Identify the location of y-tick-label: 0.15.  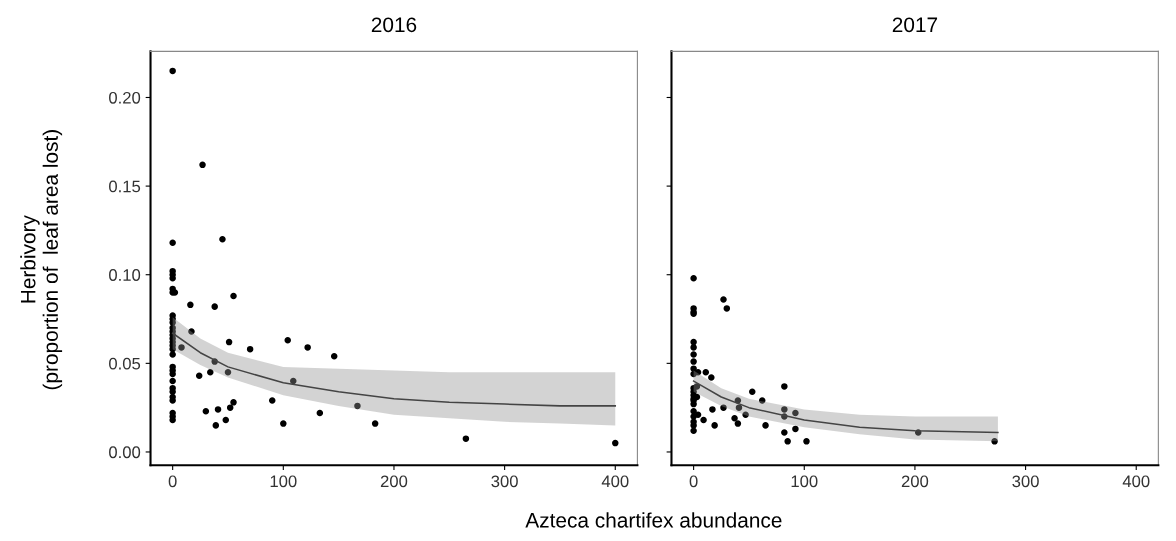
(125, 186).